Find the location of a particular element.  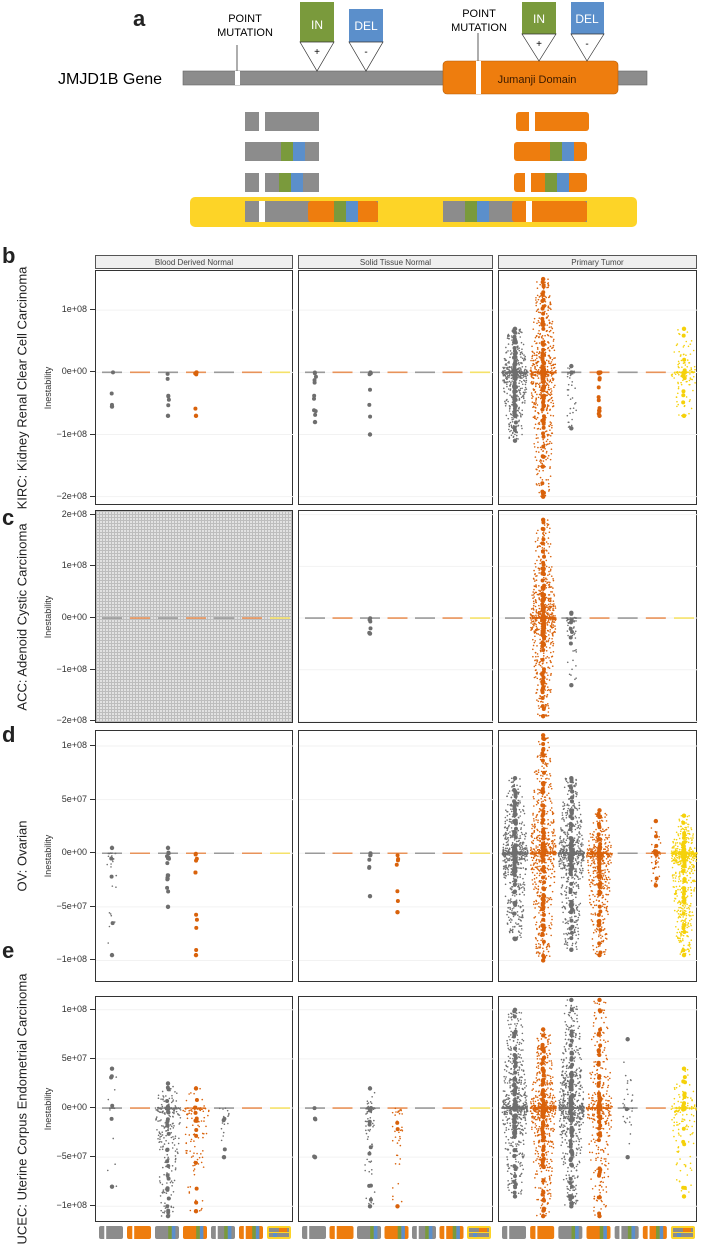

y-tick-label: −1e+08 is located at coordinates (52, 434).